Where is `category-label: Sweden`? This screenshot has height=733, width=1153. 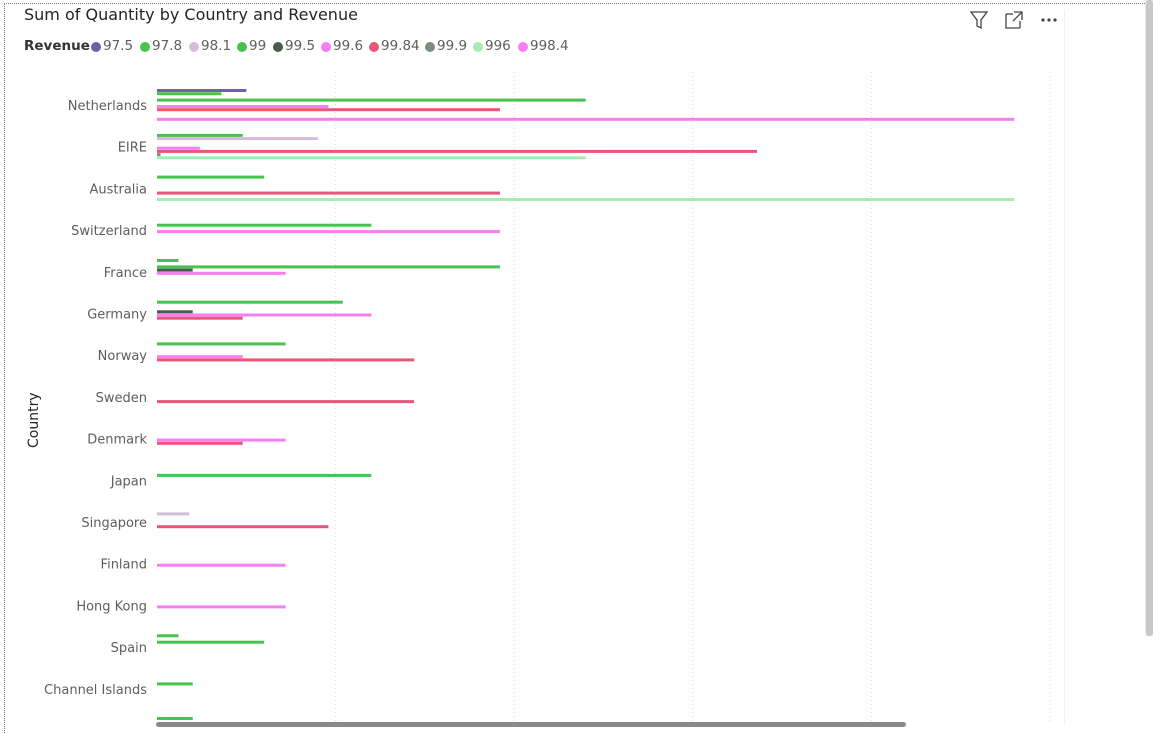 category-label: Sweden is located at coordinates (121, 398).